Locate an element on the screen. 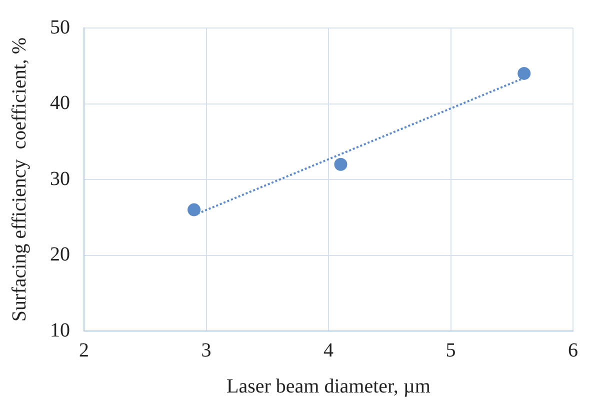 The image size is (593, 409). y-tick-label: 10 is located at coordinates (60, 330).